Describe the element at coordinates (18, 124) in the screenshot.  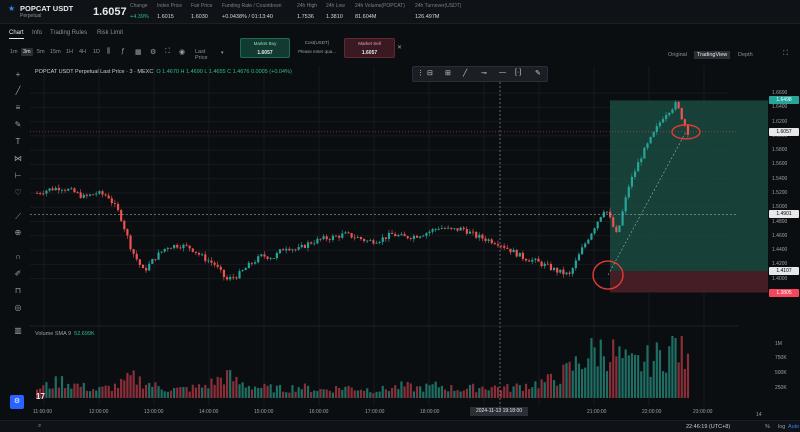
I see `brush-icon: ✎` at that location.